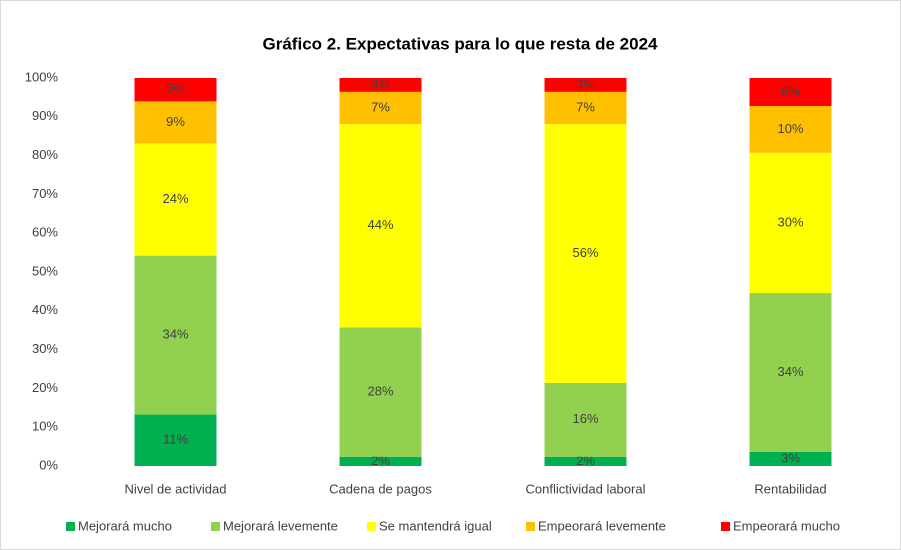  Describe the element at coordinates (45, 232) in the screenshot. I see `y-tick-label: 60%` at that location.